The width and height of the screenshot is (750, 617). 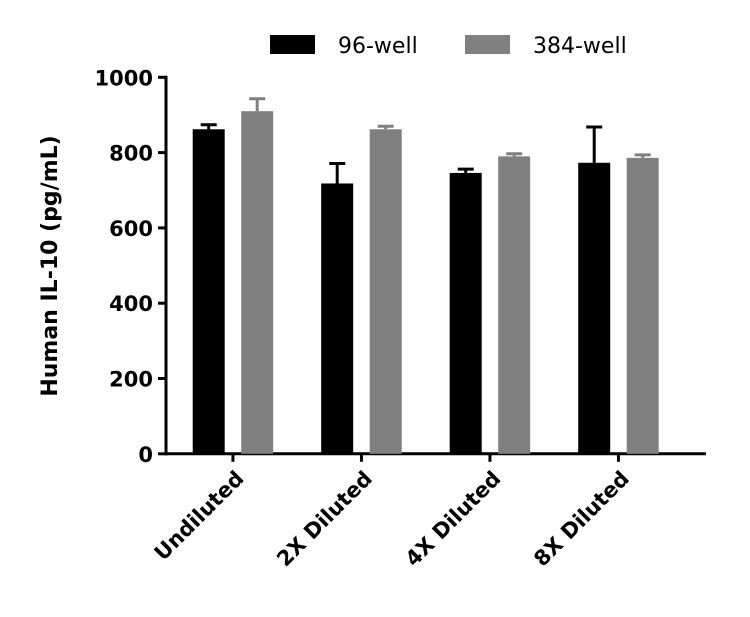 I want to click on legend-label: 384-well, so click(x=580, y=46).